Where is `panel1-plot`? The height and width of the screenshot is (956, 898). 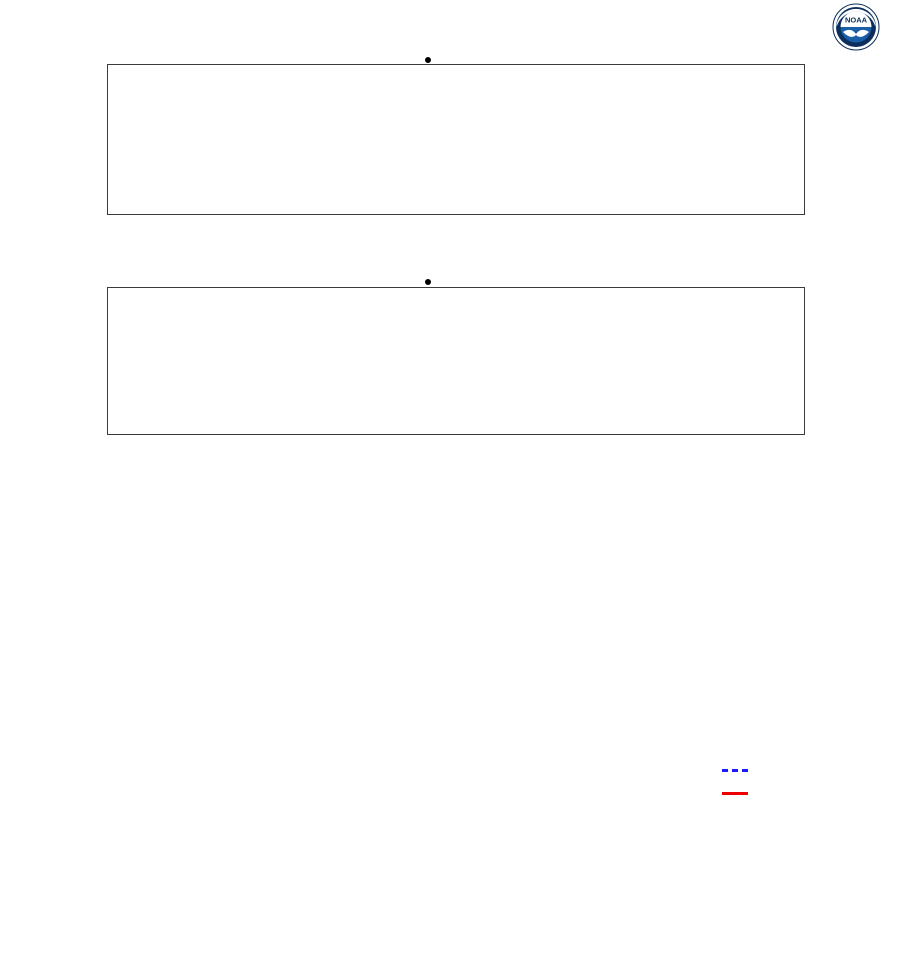
panel1-plot is located at coordinates (456, 139).